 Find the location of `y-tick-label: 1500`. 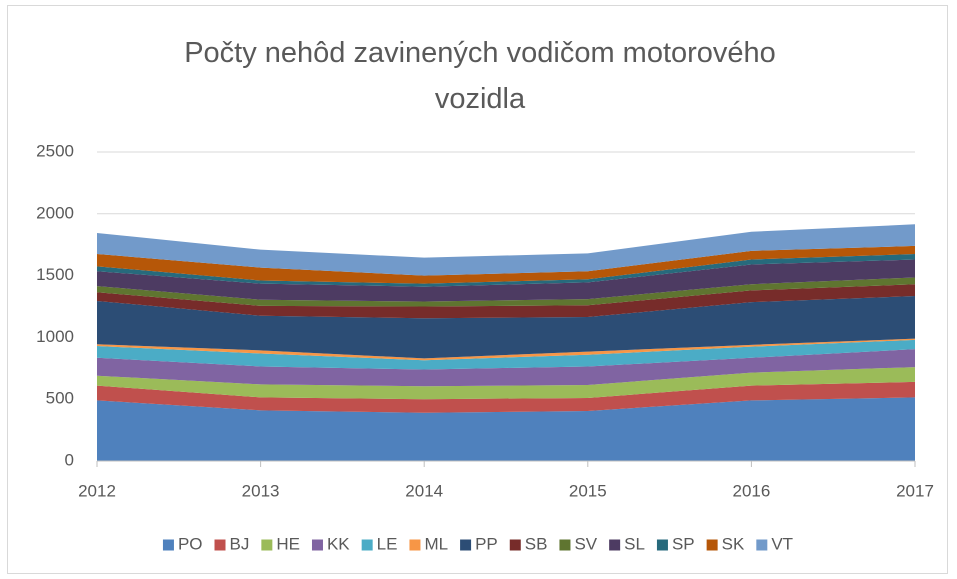

y-tick-label: 1500 is located at coordinates (55, 274).